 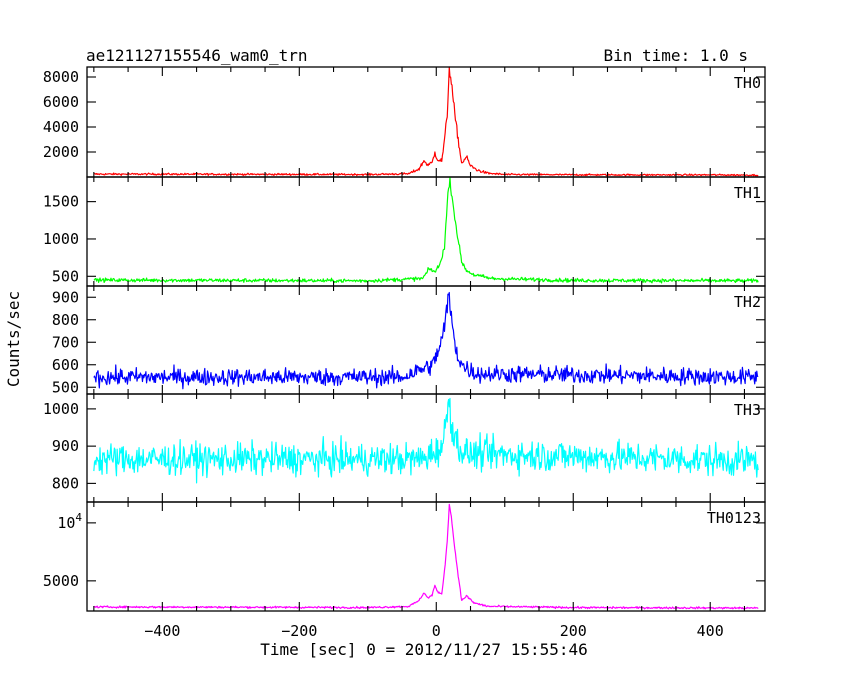 What do you see at coordinates (436, 631) in the screenshot?
I see `x-tick-label: 0` at bounding box center [436, 631].